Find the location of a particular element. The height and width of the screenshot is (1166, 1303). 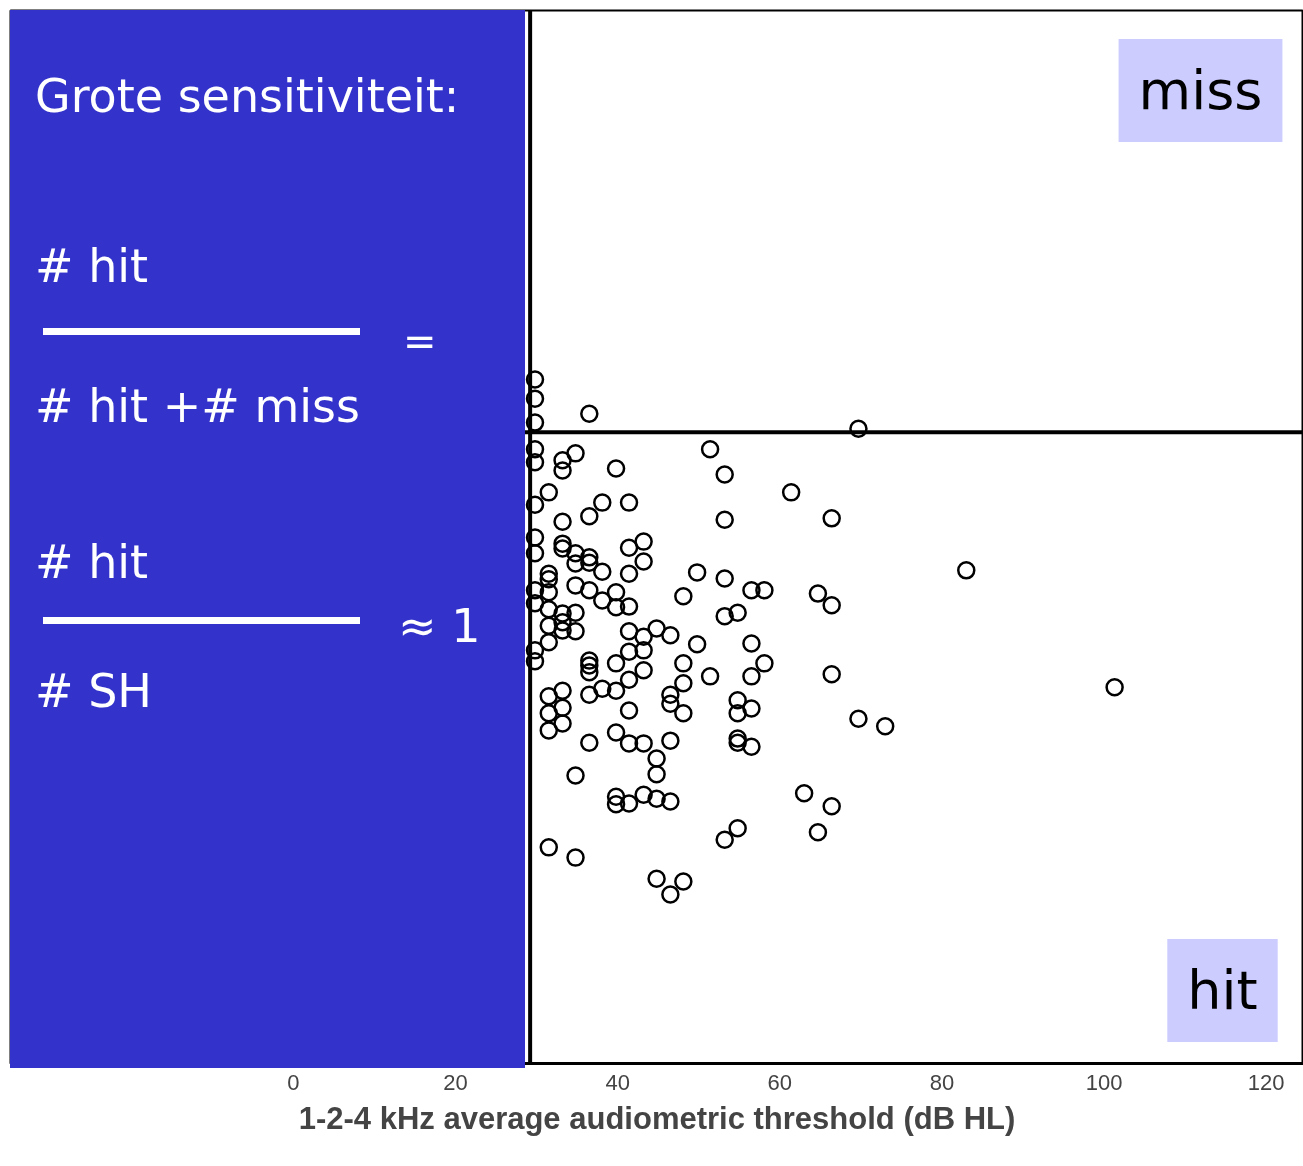

x-tick-label: 60 is located at coordinates (780, 1082).